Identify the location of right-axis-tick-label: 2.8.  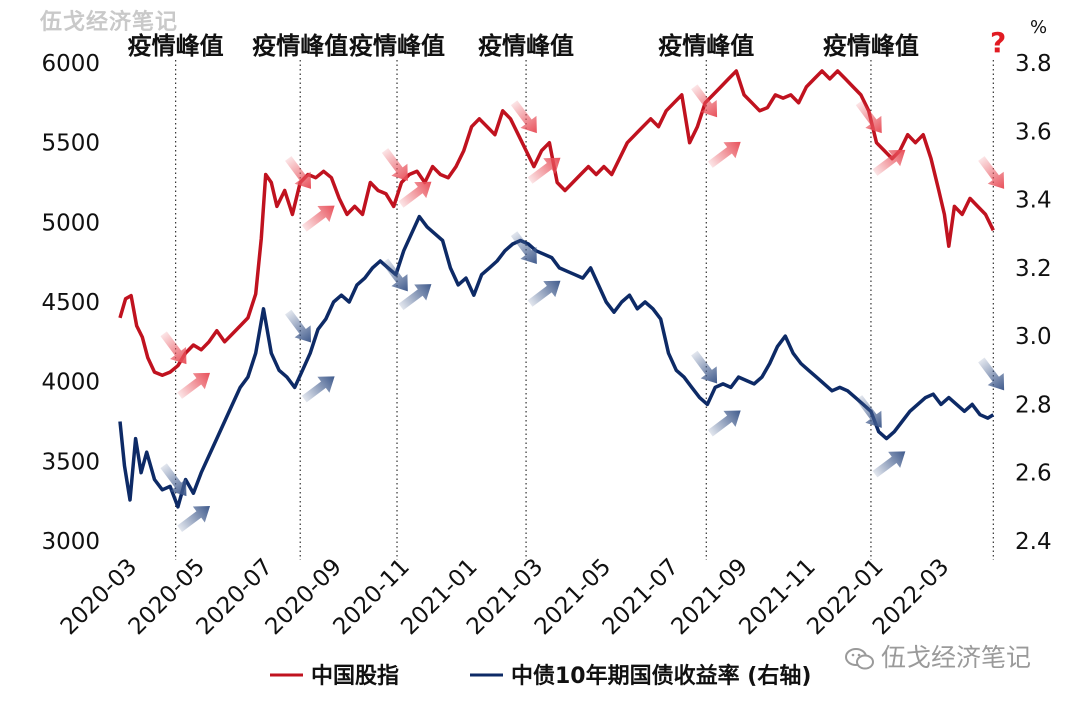
(1033, 405).